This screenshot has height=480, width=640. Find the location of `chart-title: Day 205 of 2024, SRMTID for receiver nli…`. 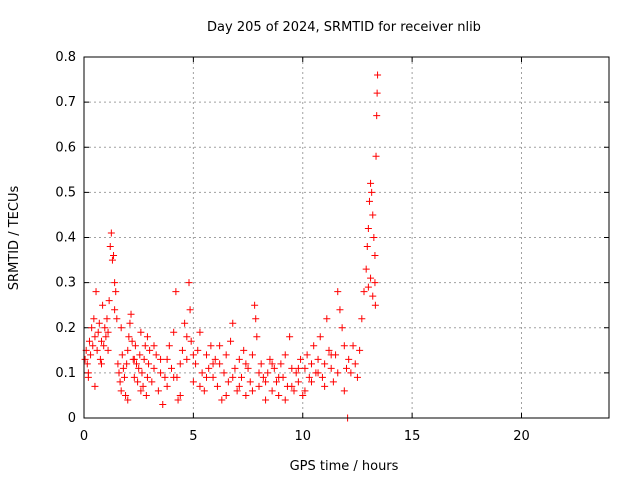

chart-title: Day 205 of 2024, SRMTID for receiver nli… is located at coordinates (344, 27).